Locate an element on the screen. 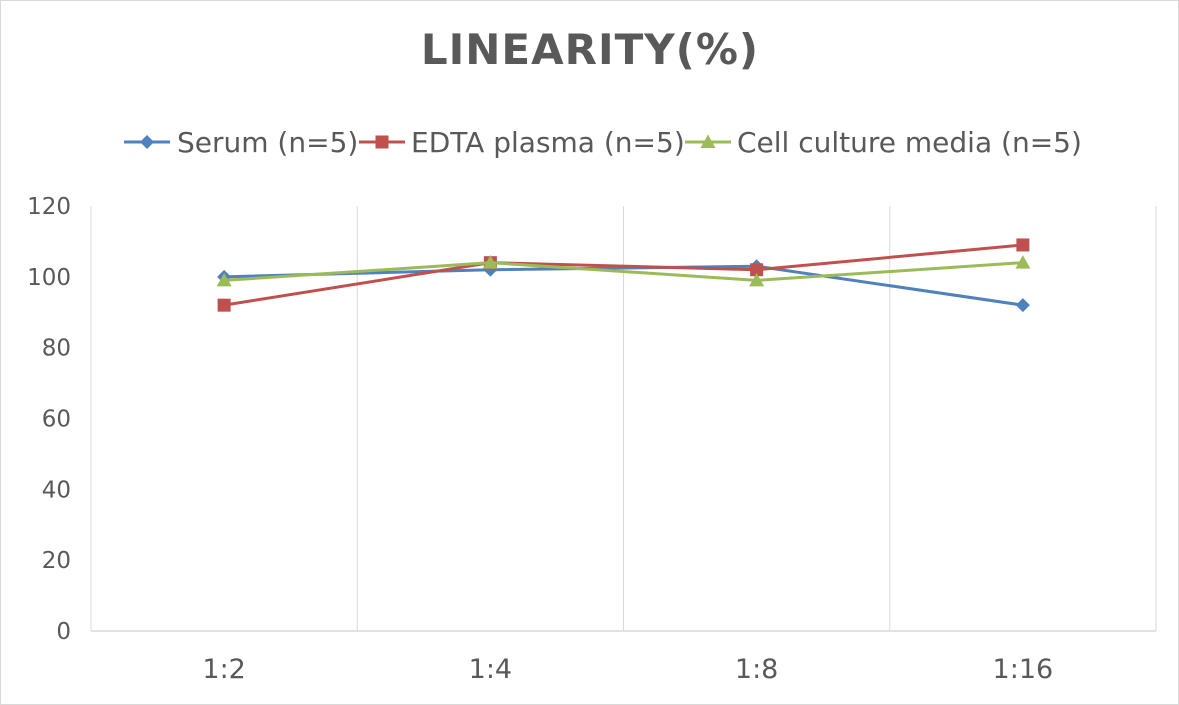  y-tick-label: 80 is located at coordinates (56, 349).